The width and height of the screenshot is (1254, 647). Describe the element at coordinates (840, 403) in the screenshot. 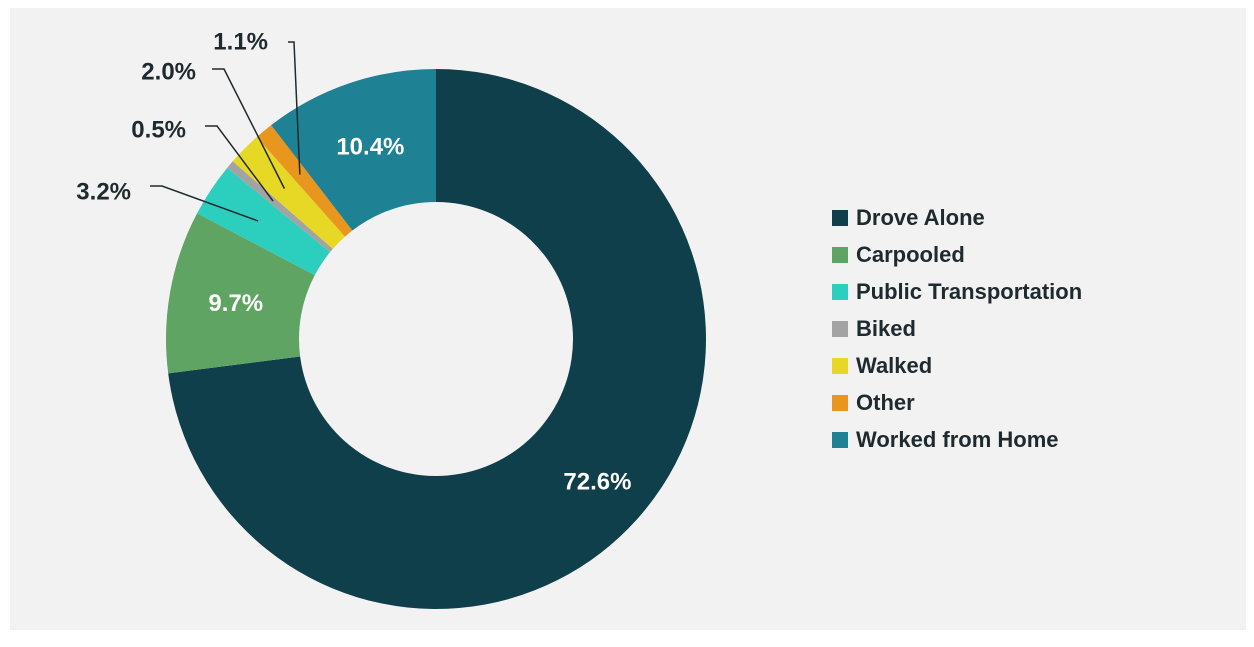

I see `legend-swatch-other` at that location.